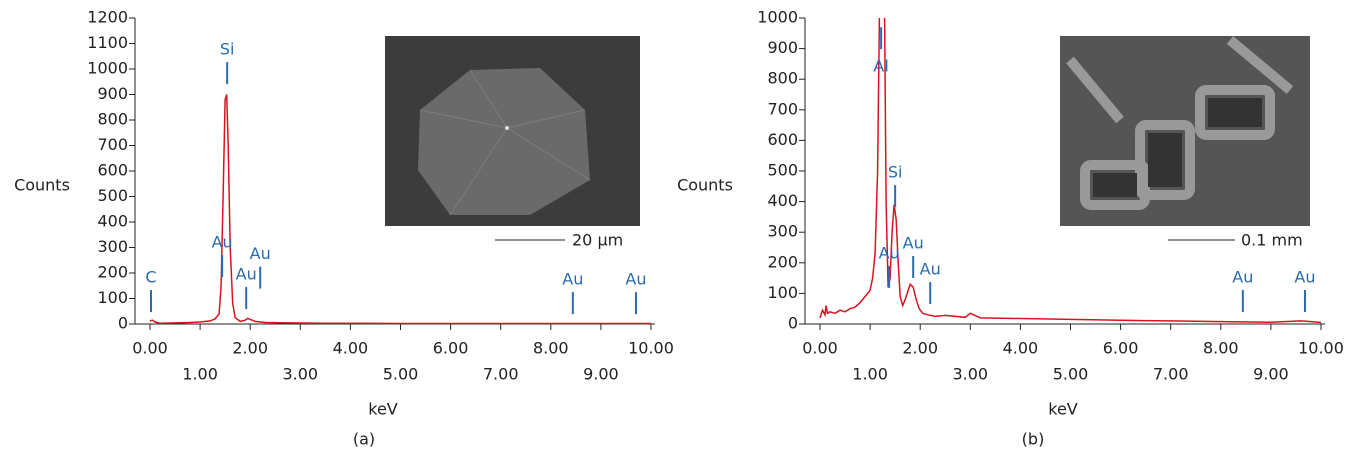 Image resolution: width=1365 pixels, height=455 pixels. What do you see at coordinates (107, 17) in the screenshot?
I see `y-tick-label: 1200` at bounding box center [107, 17].